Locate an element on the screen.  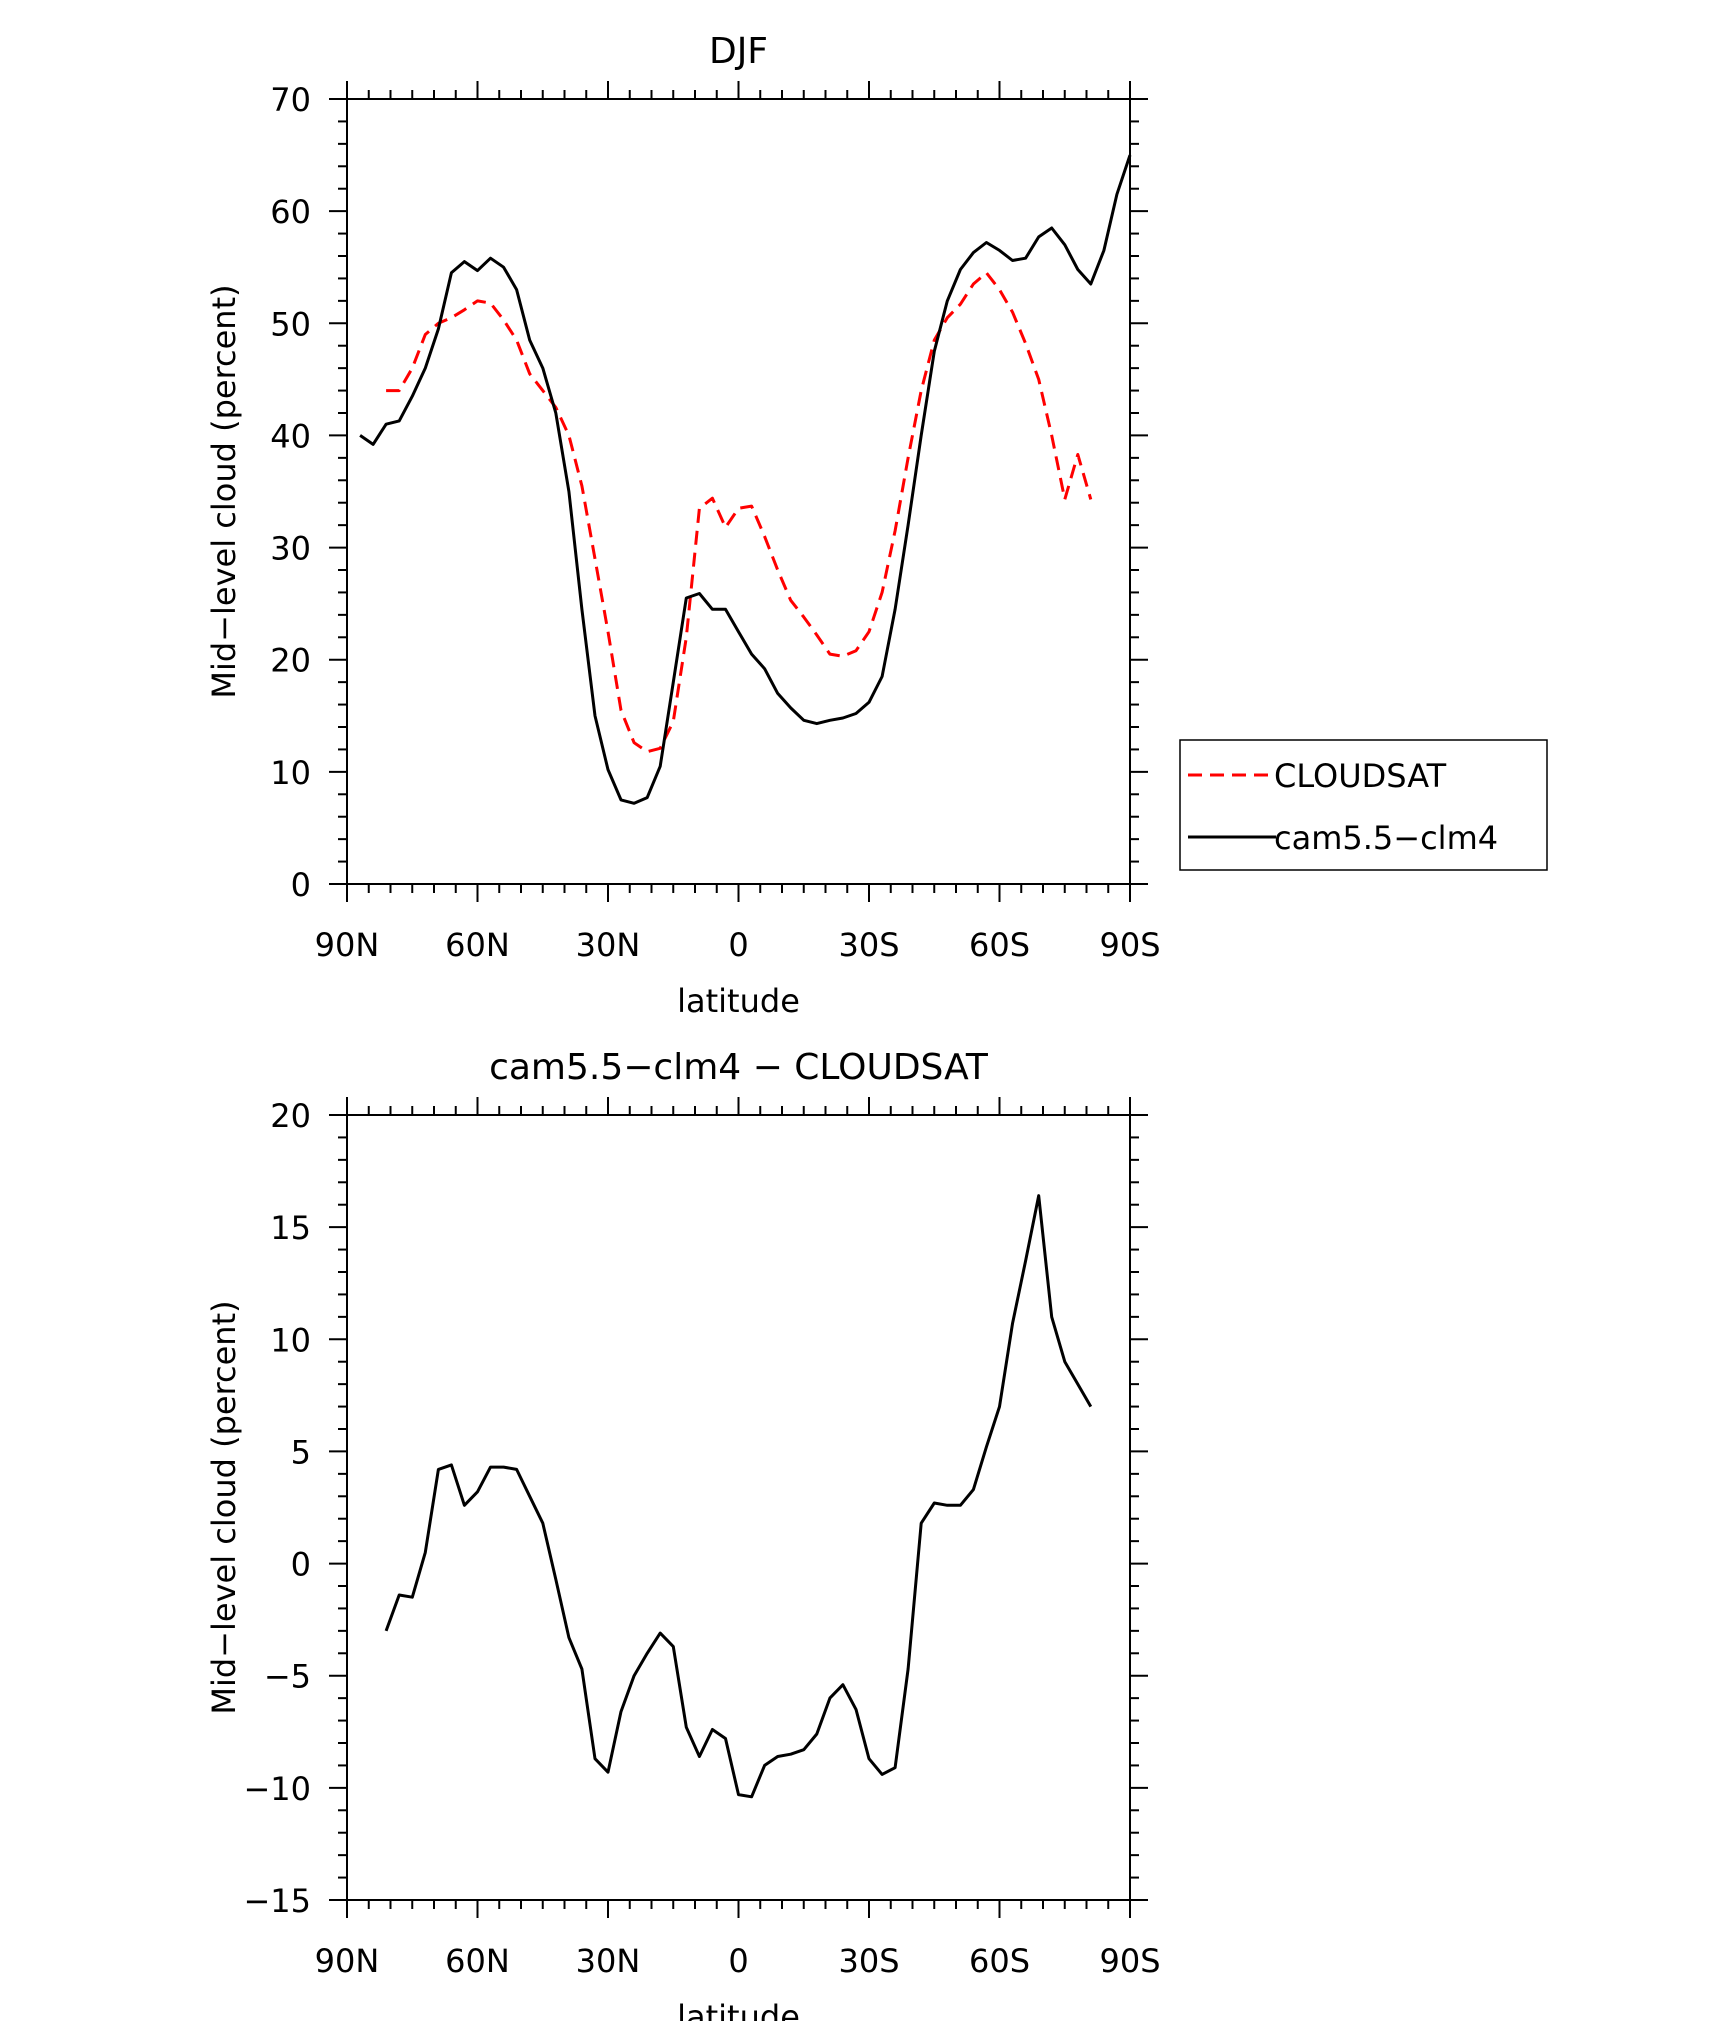
y-tick-label: 60 is located at coordinates (290, 212).